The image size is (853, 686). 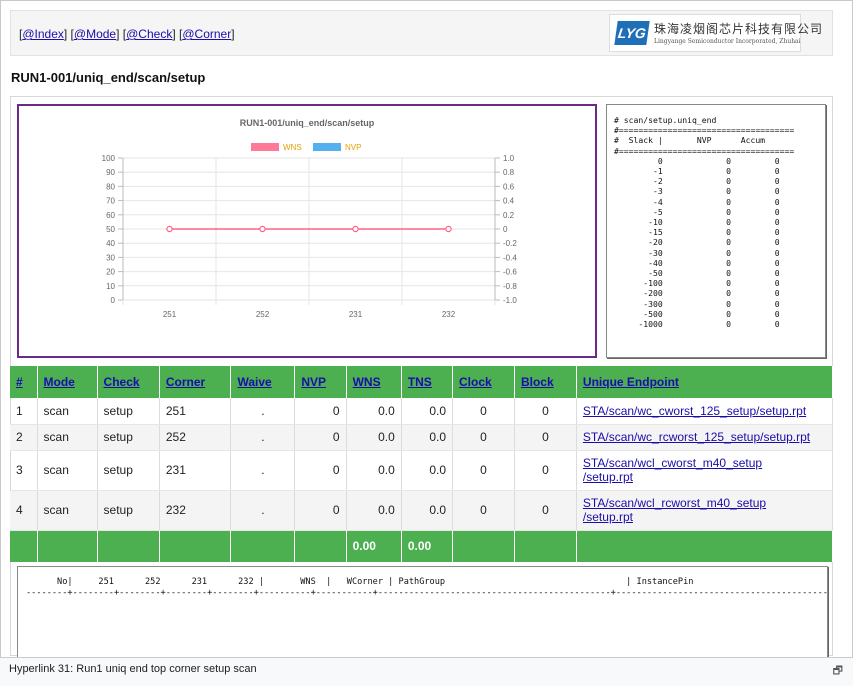 What do you see at coordinates (207, 34) in the screenshot?
I see `nav-link-corner: @Corner` at bounding box center [207, 34].